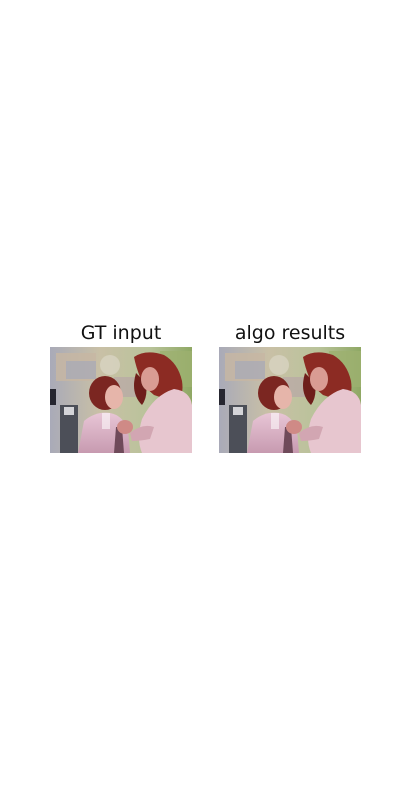  I want to click on algo-results-photo, so click(290, 400).